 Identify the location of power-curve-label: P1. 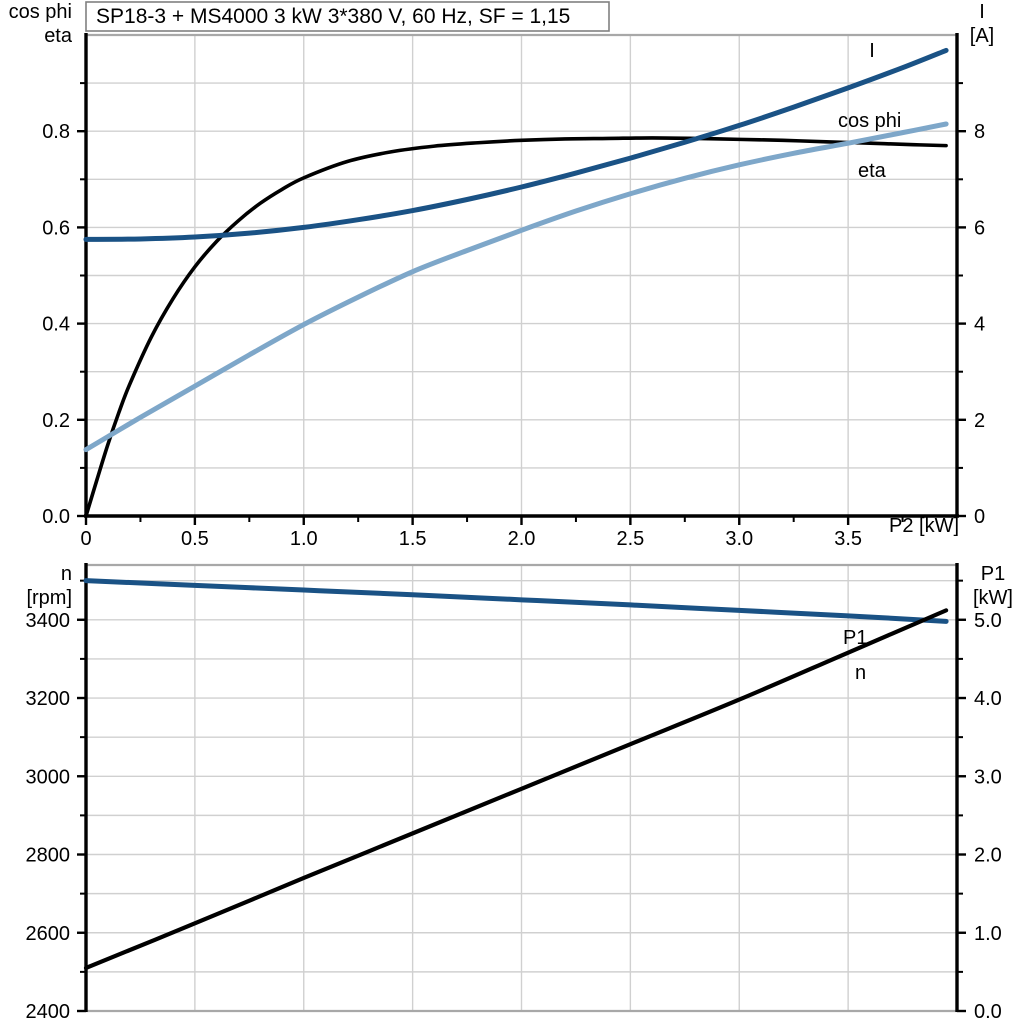
(855, 638).